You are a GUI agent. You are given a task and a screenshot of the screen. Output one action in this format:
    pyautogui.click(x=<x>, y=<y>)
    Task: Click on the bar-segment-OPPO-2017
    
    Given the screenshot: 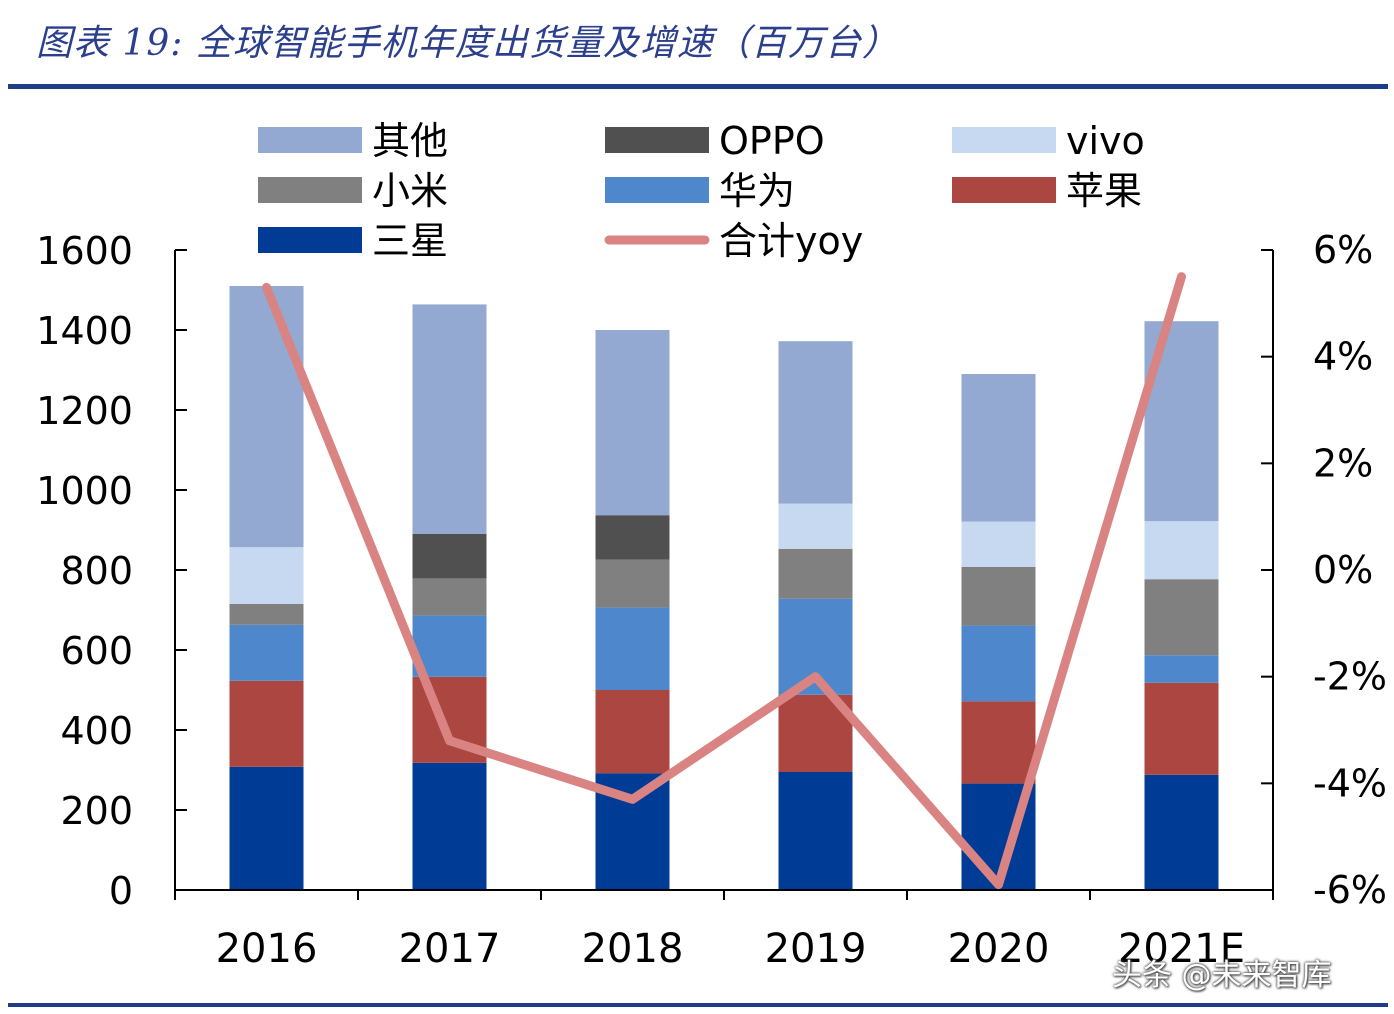 What is the action you would take?
    pyautogui.click(x=449, y=556)
    